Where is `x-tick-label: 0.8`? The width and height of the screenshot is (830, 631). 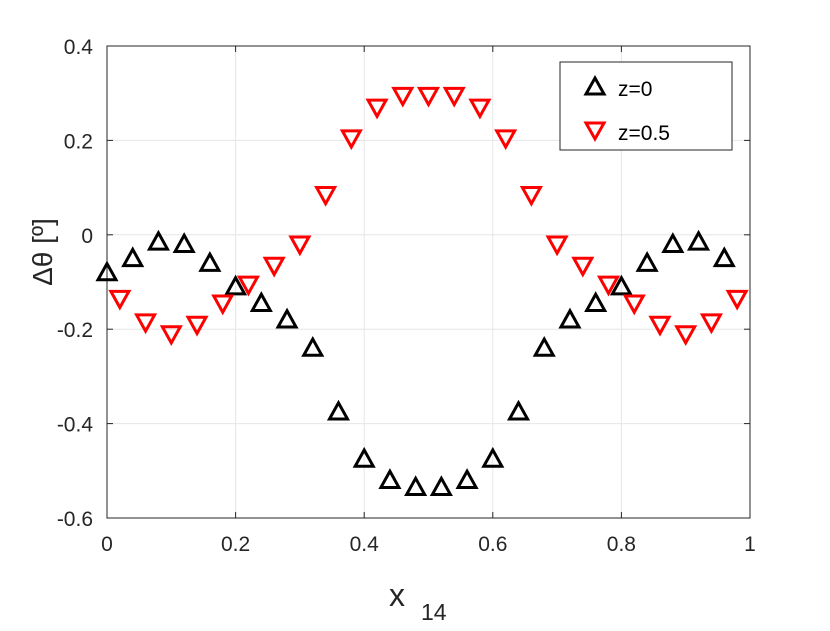
x-tick-label: 0.8 is located at coordinates (621, 544).